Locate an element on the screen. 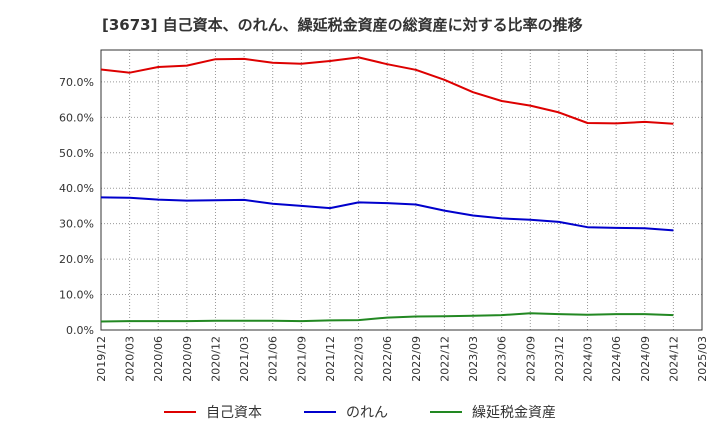 Image resolution: width=720 pixels, height=440 pixels. x-tick-label: 2020/09 is located at coordinates (187, 359).